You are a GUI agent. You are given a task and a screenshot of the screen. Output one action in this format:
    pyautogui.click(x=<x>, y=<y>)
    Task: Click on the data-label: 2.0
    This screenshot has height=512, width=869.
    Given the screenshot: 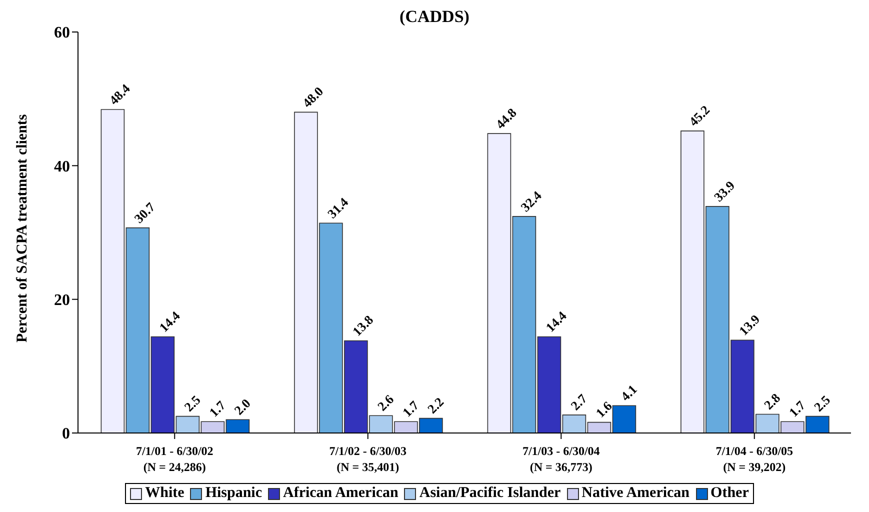 What is the action you would take?
    pyautogui.click(x=242, y=407)
    